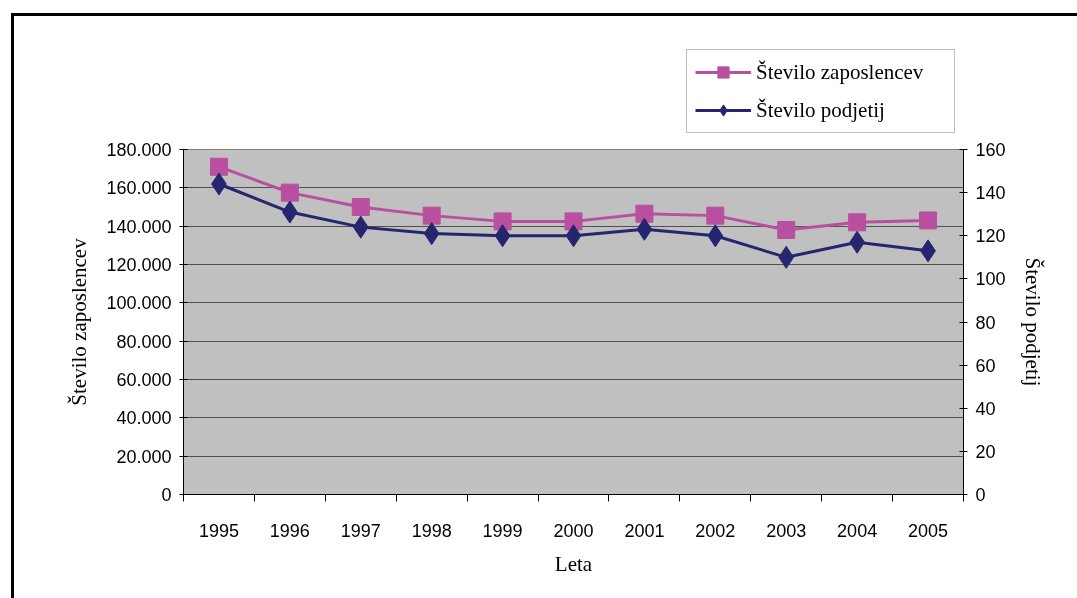 The width and height of the screenshot is (1077, 598). I want to click on x-tick-label: 2000, so click(573, 530).